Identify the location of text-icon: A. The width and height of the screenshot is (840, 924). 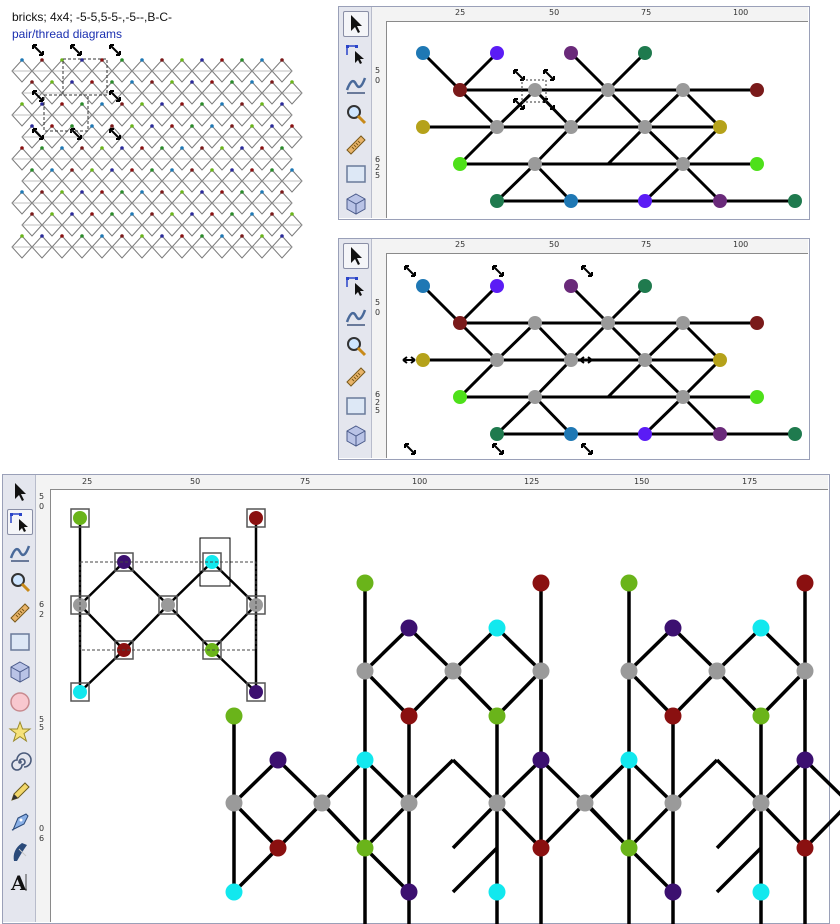
(18, 883).